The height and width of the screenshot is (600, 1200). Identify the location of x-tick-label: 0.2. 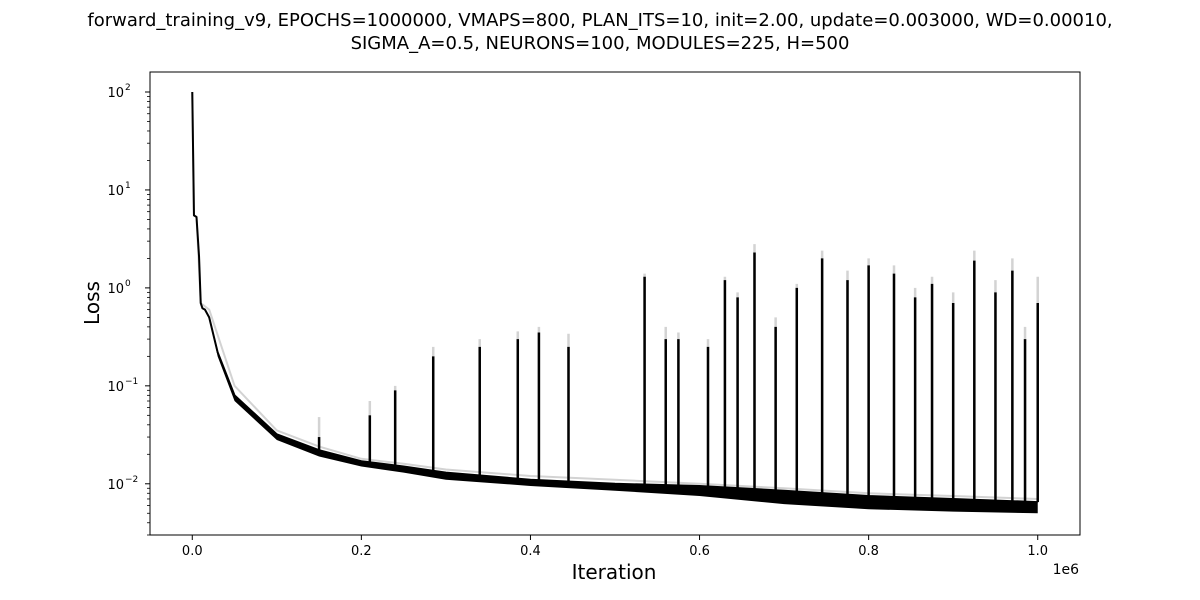
(361, 551).